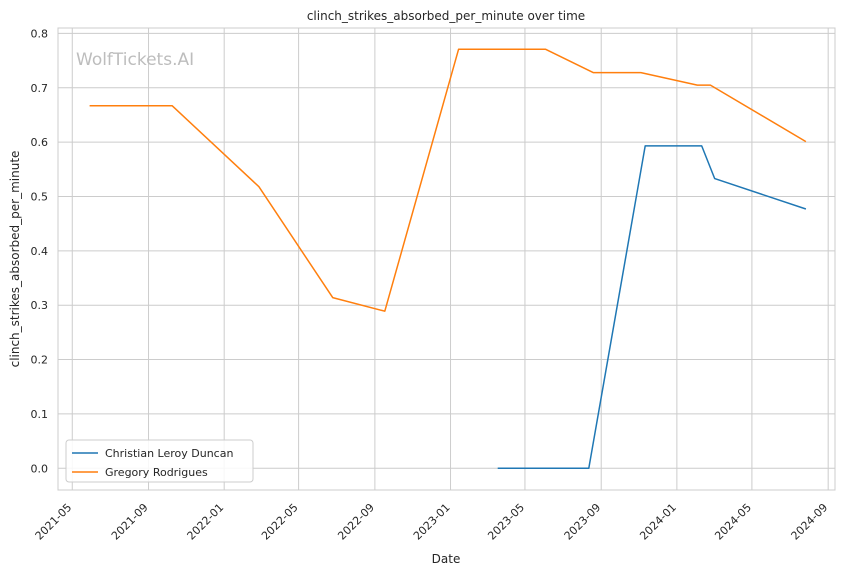 Image resolution: width=854 pixels, height=575 pixels. Describe the element at coordinates (810, 522) in the screenshot. I see `x-tick-label: 2024-09` at that location.